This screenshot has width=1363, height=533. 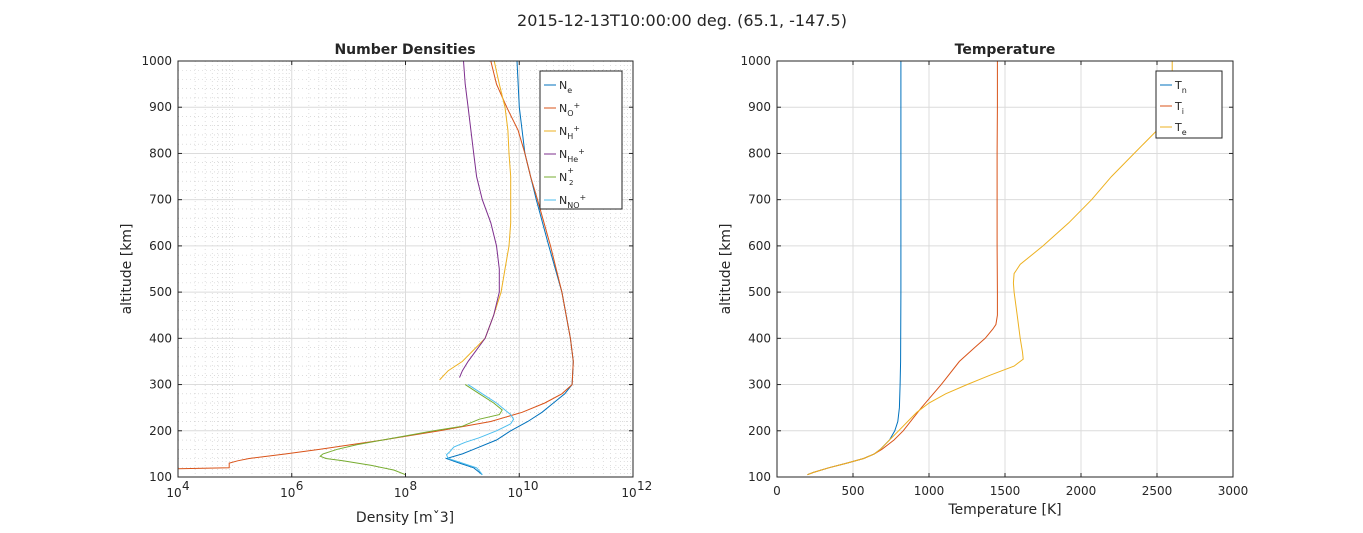 What do you see at coordinates (1004, 510) in the screenshot?
I see `temperature-x-axis-label: Temperature [K]` at bounding box center [1004, 510].